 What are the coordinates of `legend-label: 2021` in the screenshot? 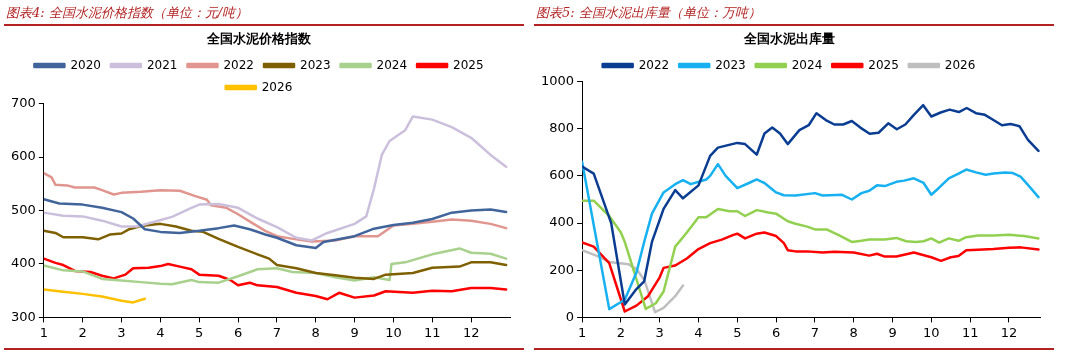 It's located at (162, 64).